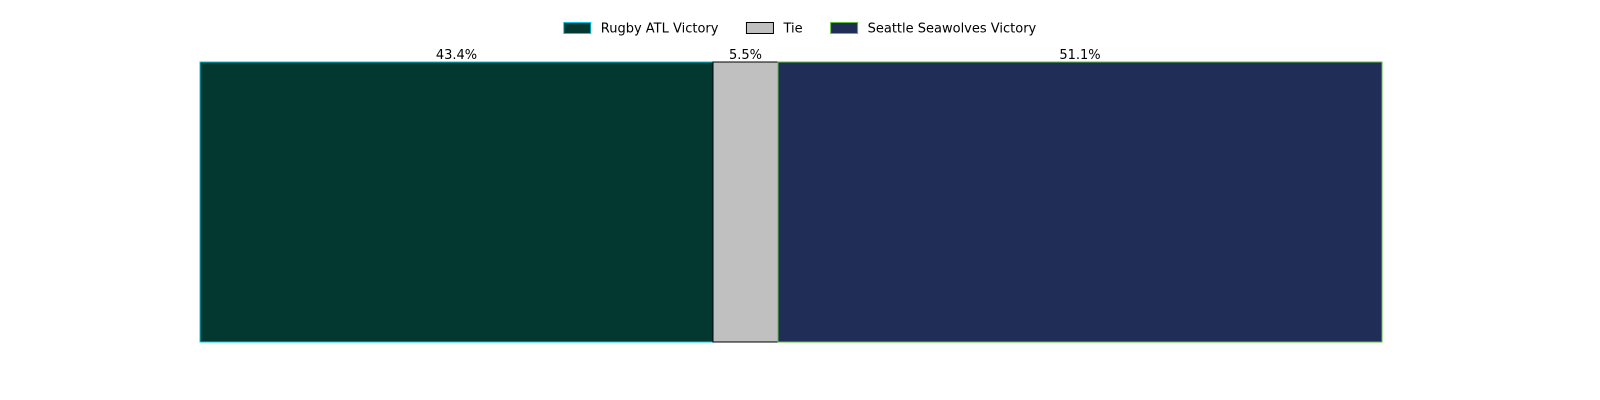 Image resolution: width=1600 pixels, height=400 pixels. What do you see at coordinates (1079, 55) in the screenshot?
I see `pct-label-seattle-seawolves-victory: 51.1%` at bounding box center [1079, 55].